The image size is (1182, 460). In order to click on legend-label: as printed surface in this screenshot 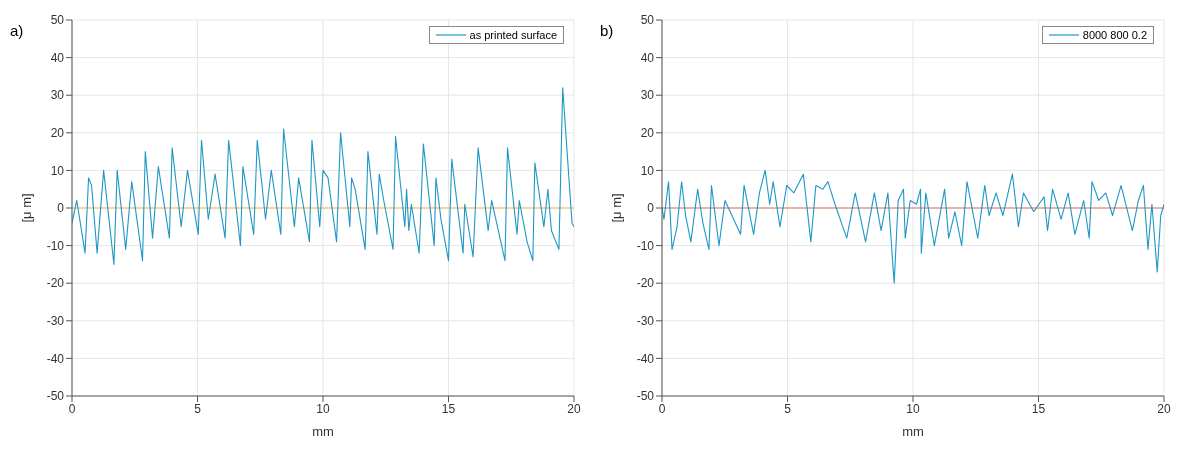, I will do `click(513, 35)`.